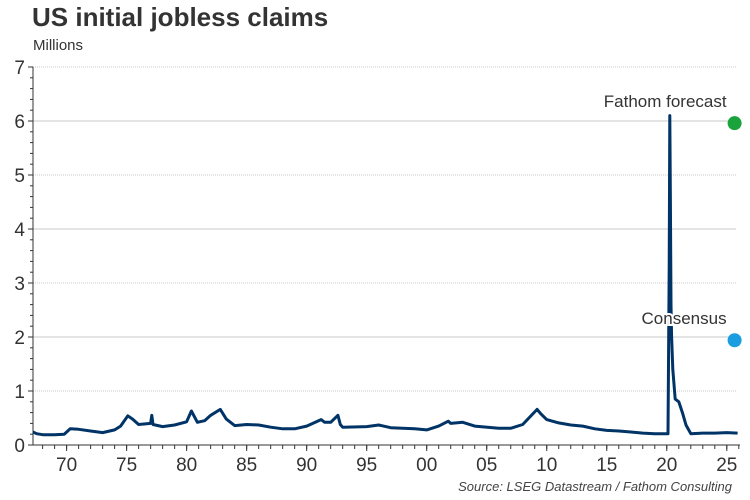 The image size is (750, 500). What do you see at coordinates (19, 122) in the screenshot?
I see `y-tick-label: 6` at bounding box center [19, 122].